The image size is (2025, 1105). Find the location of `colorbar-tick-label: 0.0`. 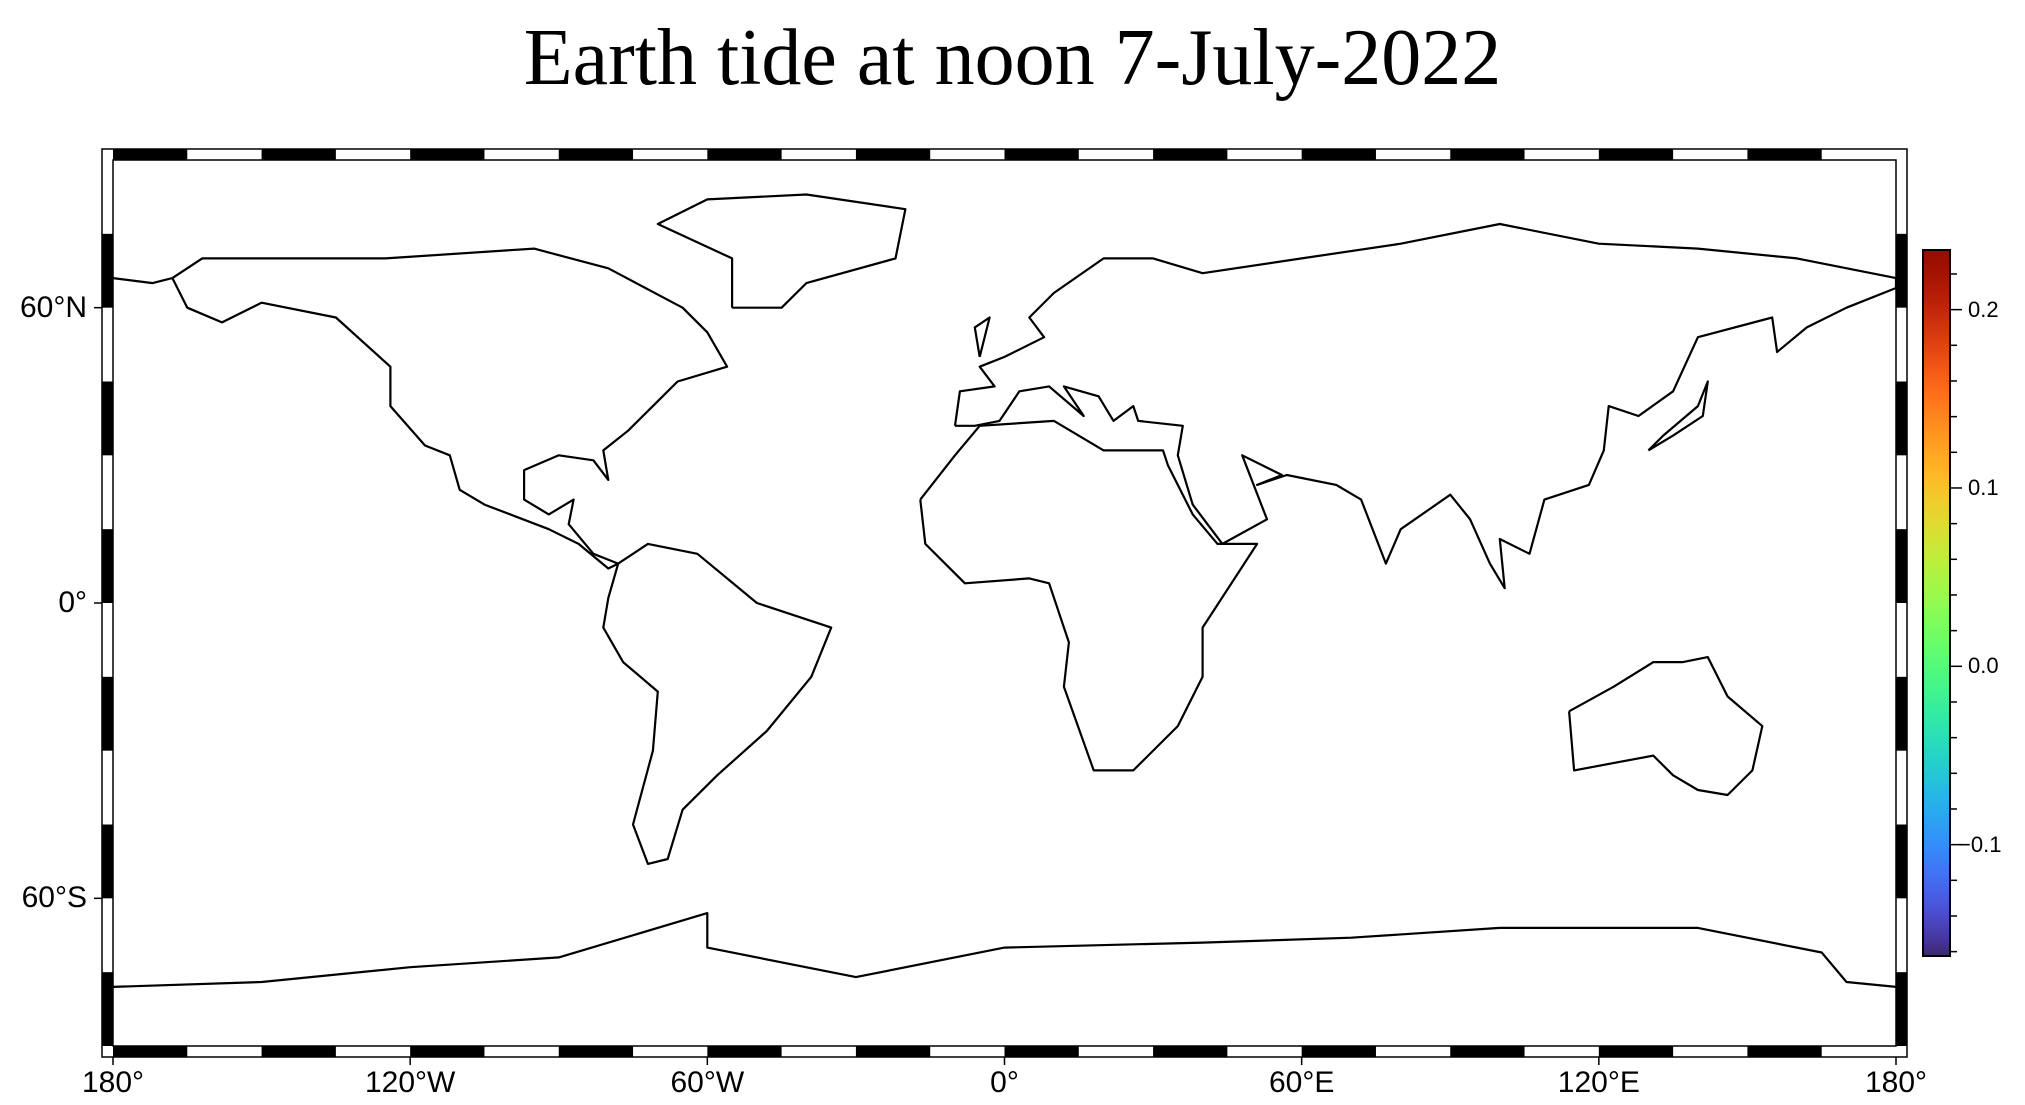

colorbar-tick-label: 0.0 is located at coordinates (1983, 666).